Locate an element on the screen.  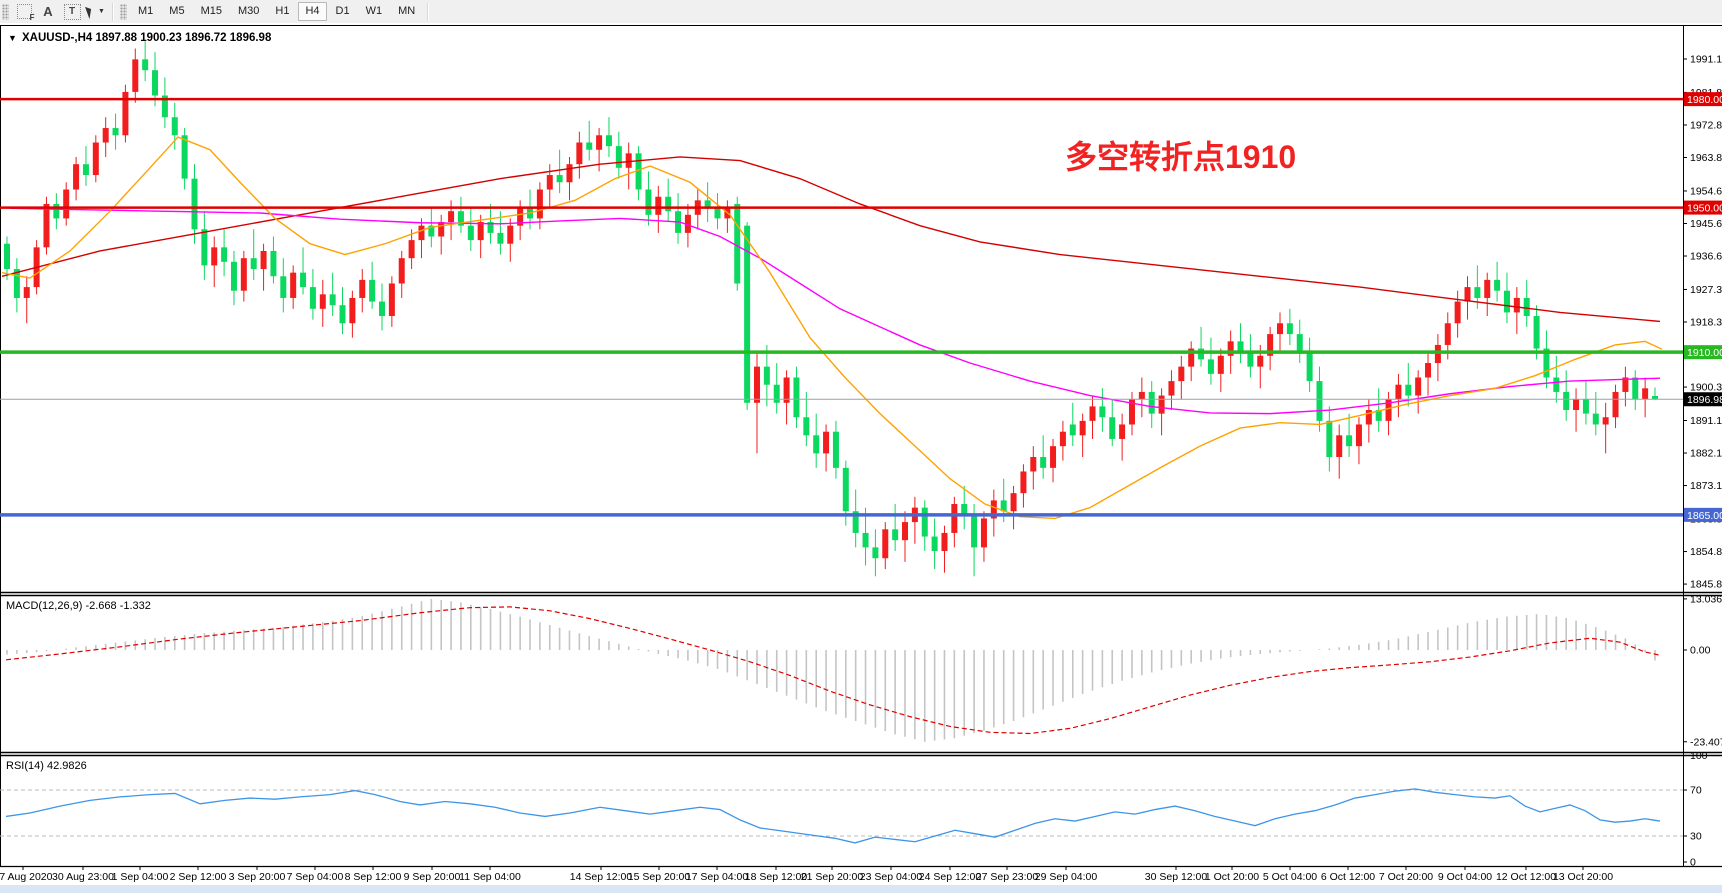
timeframe-grip-handle is located at coordinates (123, 11).